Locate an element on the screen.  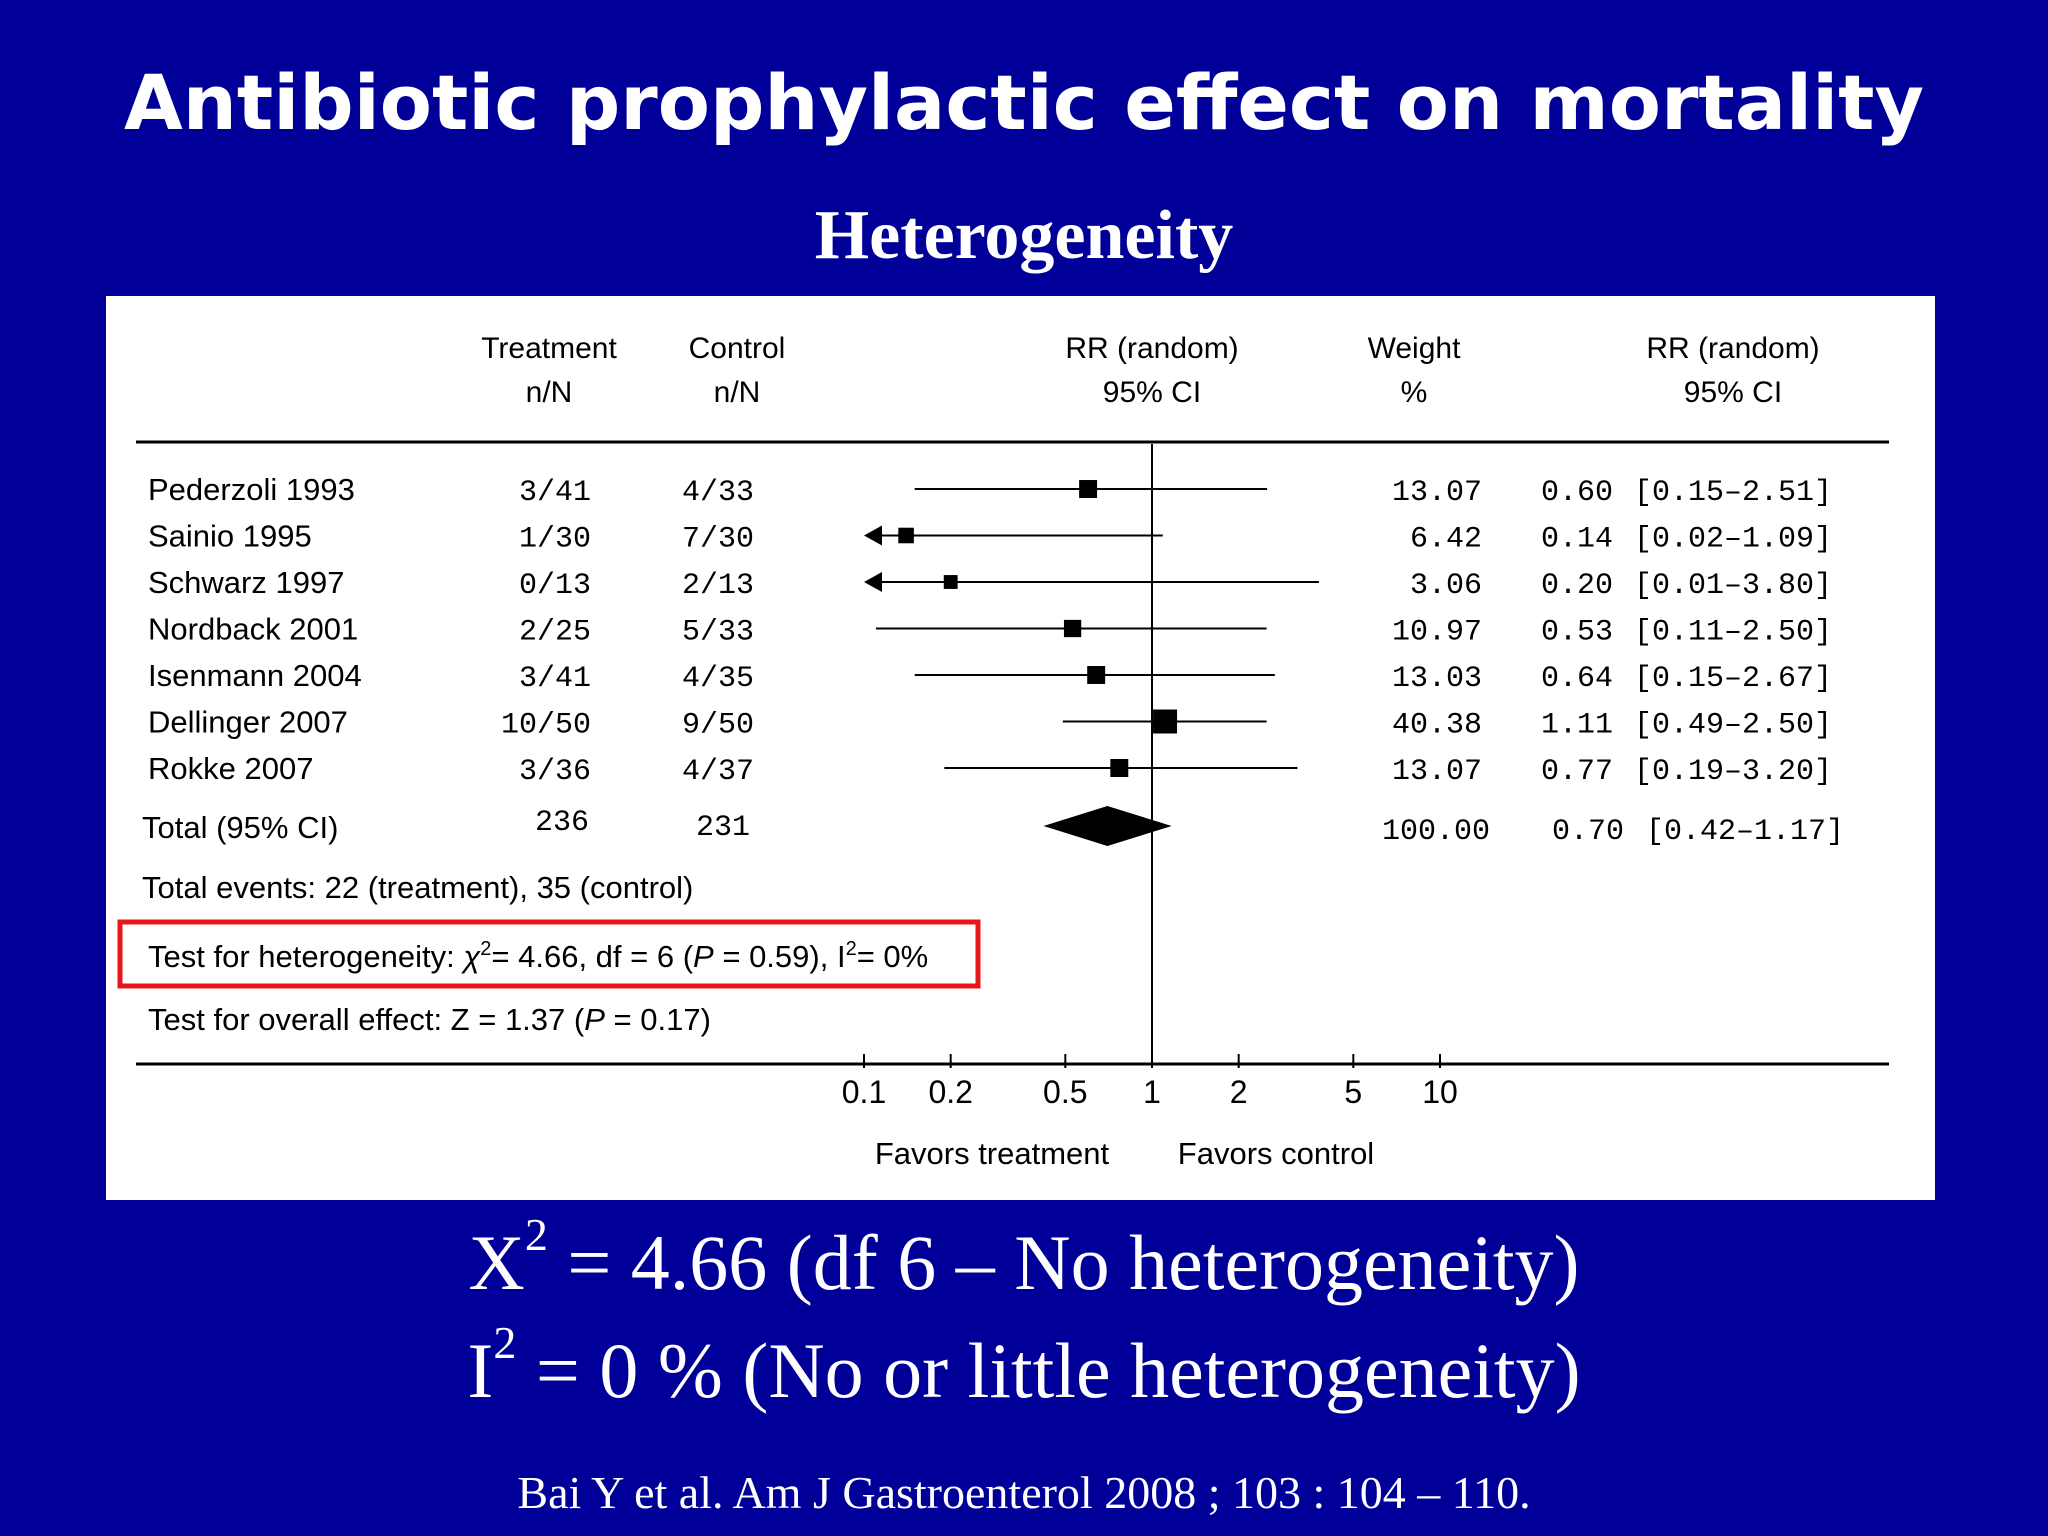
plot-marks is located at coordinates (1091, 663).